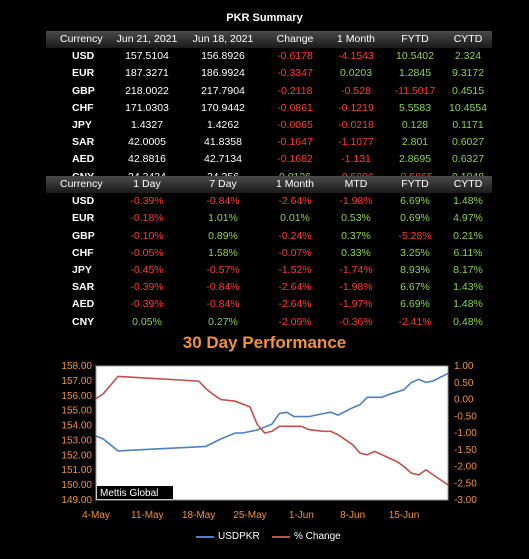 This screenshot has width=529, height=559. I want to click on value-cell: 171.0303, so click(147, 107).